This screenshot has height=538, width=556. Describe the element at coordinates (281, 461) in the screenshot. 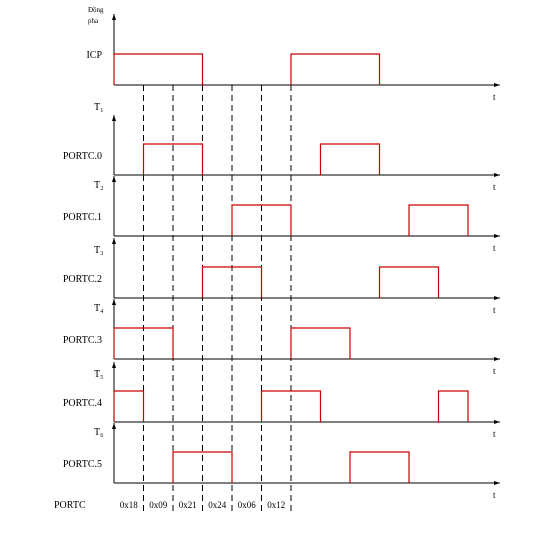

I see `track-portc5: t PORTC.5 T₆` at that location.